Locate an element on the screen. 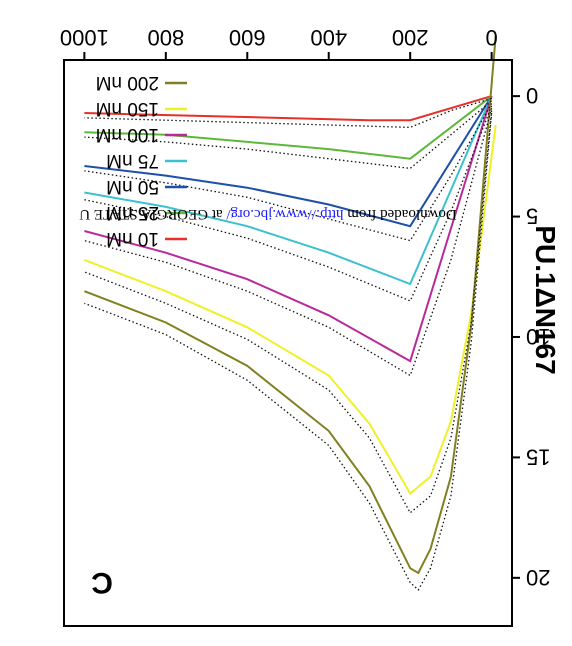 The image size is (572, 646). legend-label: 200 nM is located at coordinates (127, 82).